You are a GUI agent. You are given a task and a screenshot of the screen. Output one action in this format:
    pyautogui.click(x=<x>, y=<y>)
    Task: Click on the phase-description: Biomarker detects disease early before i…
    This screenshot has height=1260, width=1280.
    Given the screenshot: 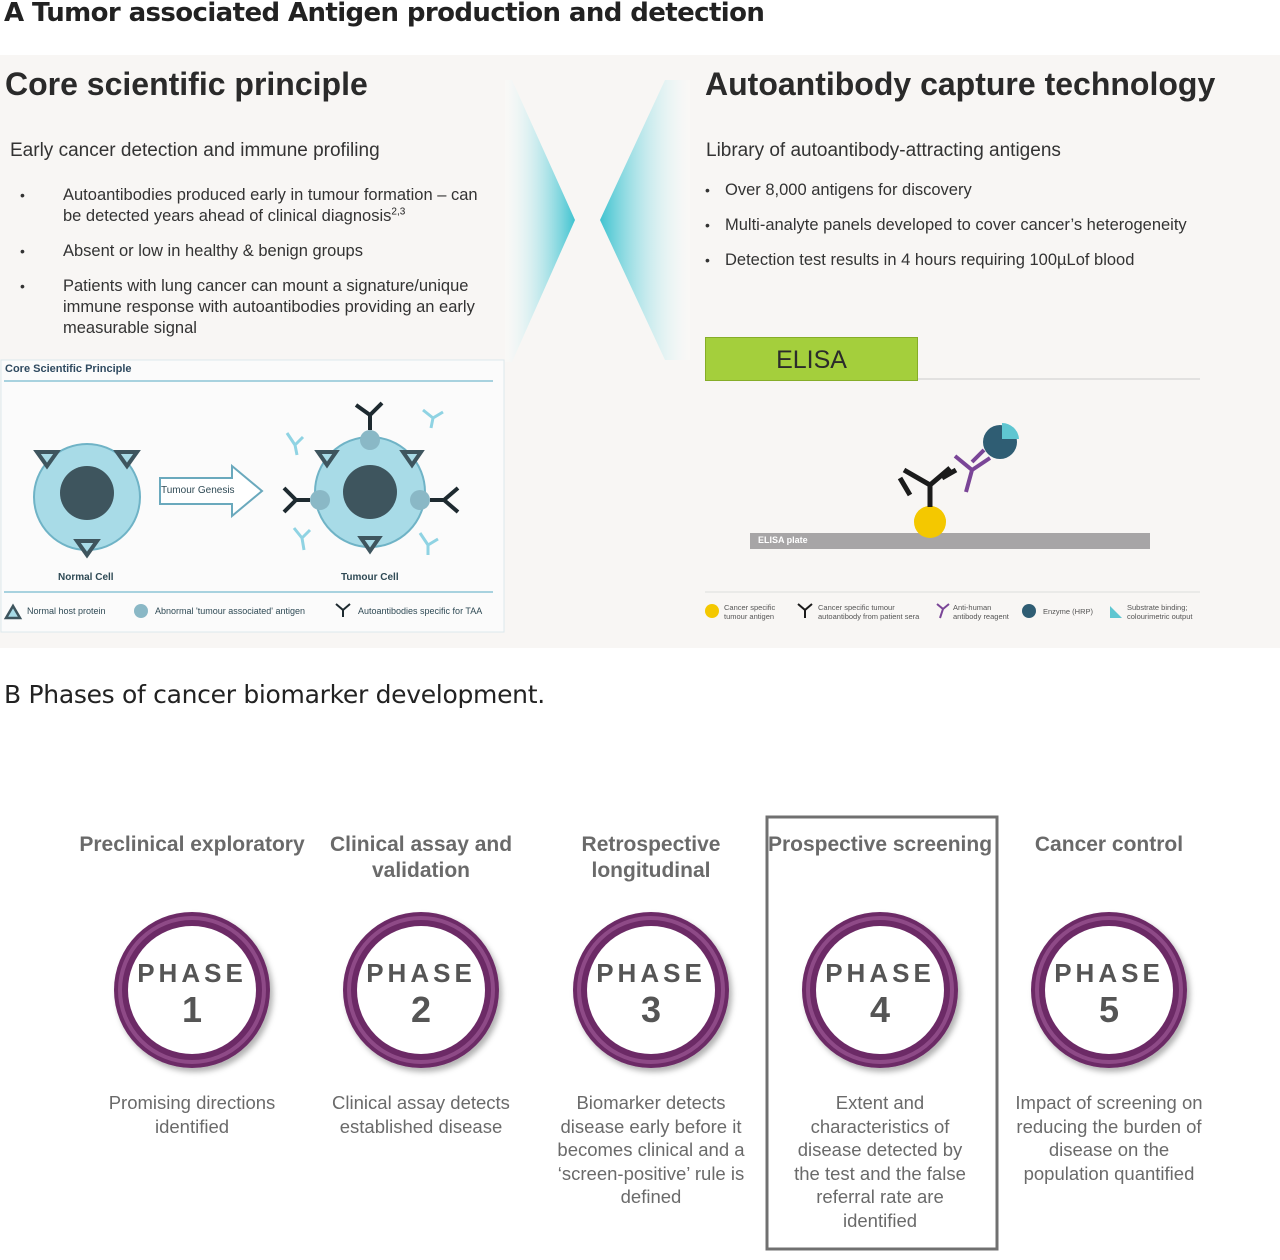 What is the action you would take?
    pyautogui.click(x=651, y=1149)
    